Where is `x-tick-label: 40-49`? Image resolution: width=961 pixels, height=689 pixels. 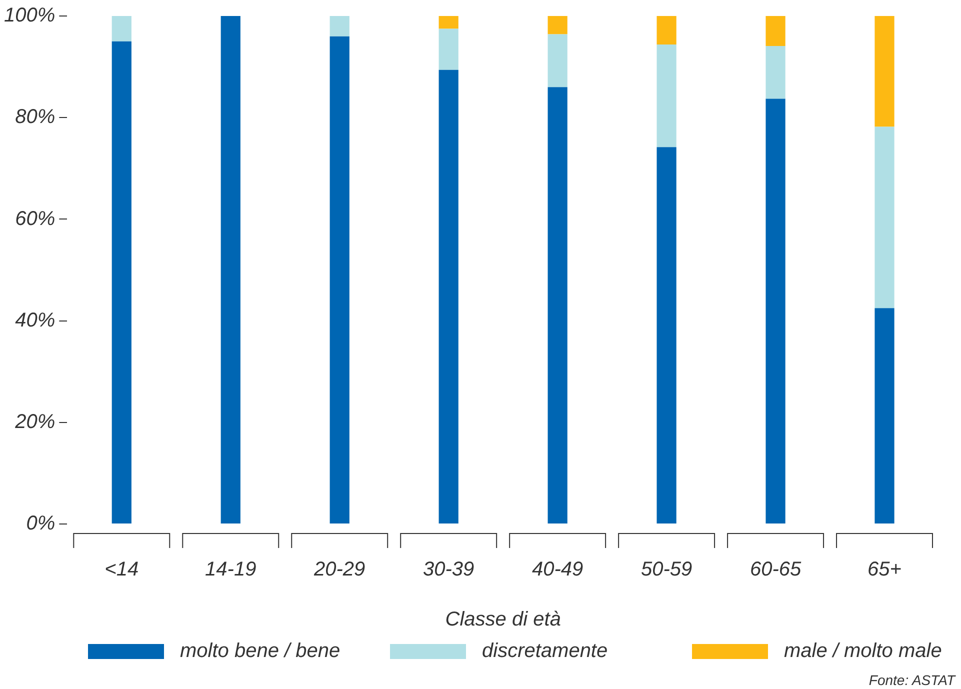 x-tick-label: 40-49 is located at coordinates (558, 569).